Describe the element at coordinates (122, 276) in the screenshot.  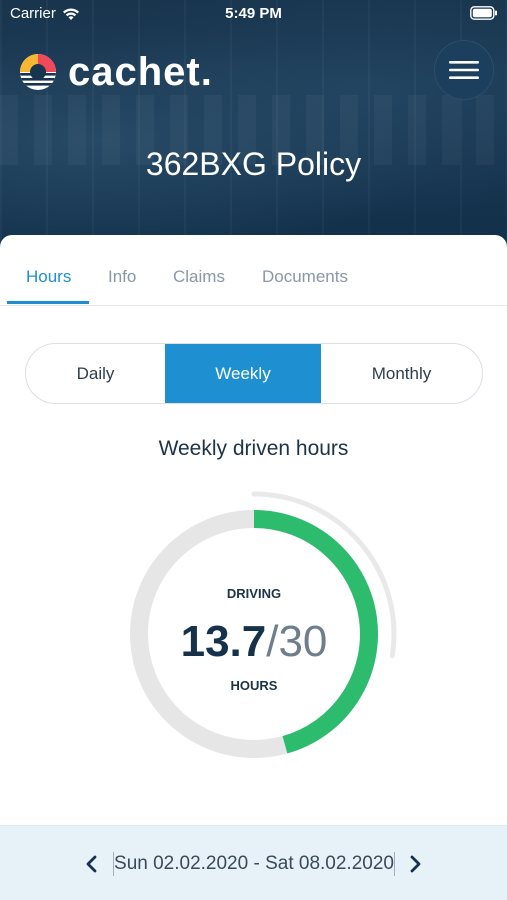
I see `tab-info: Info` at that location.